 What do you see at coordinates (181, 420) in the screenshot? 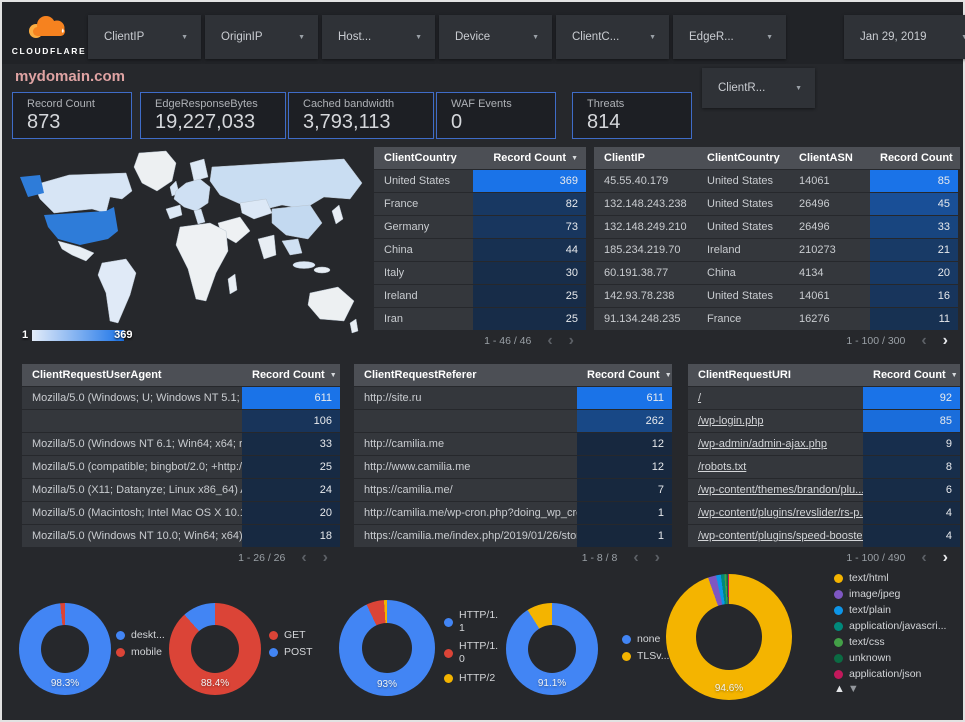
I see `table-row: 106` at bounding box center [181, 420].